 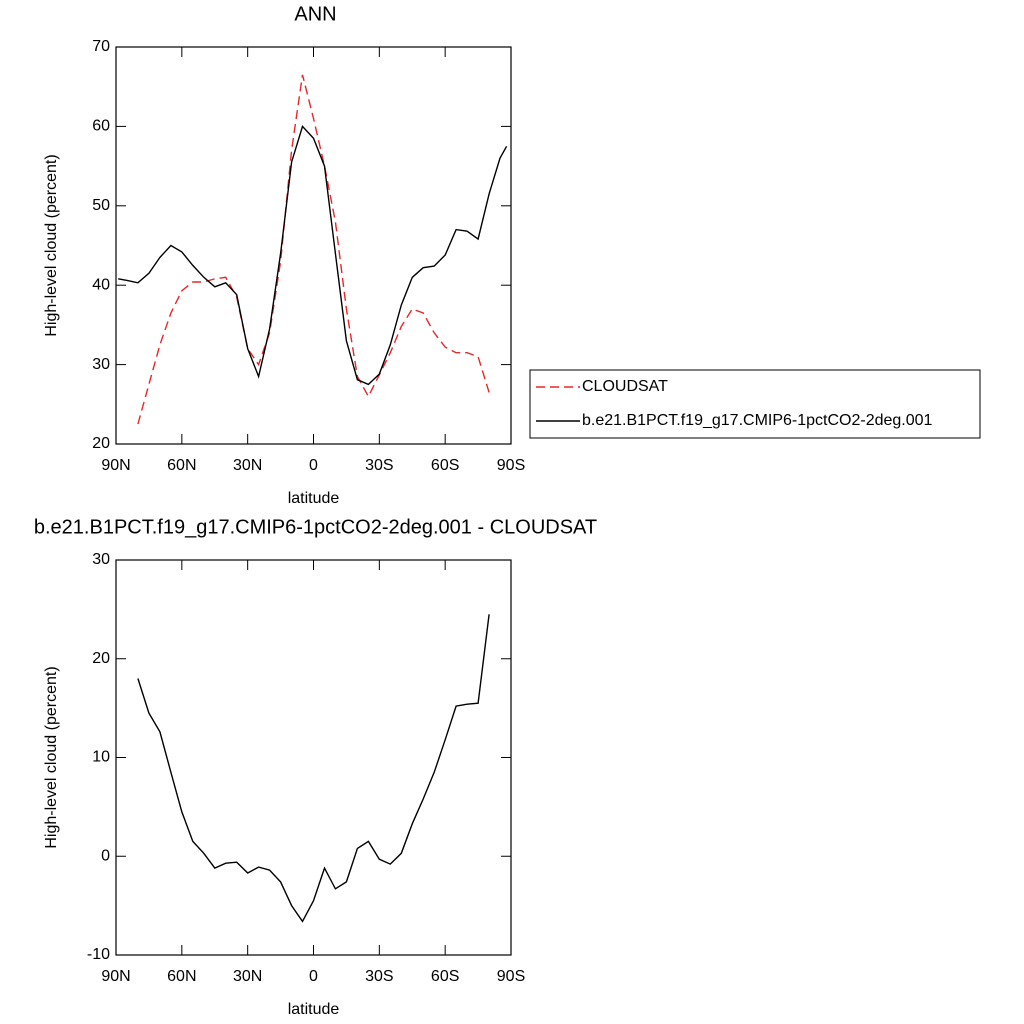 I want to click on y-tick-label: 0, so click(x=105, y=855).